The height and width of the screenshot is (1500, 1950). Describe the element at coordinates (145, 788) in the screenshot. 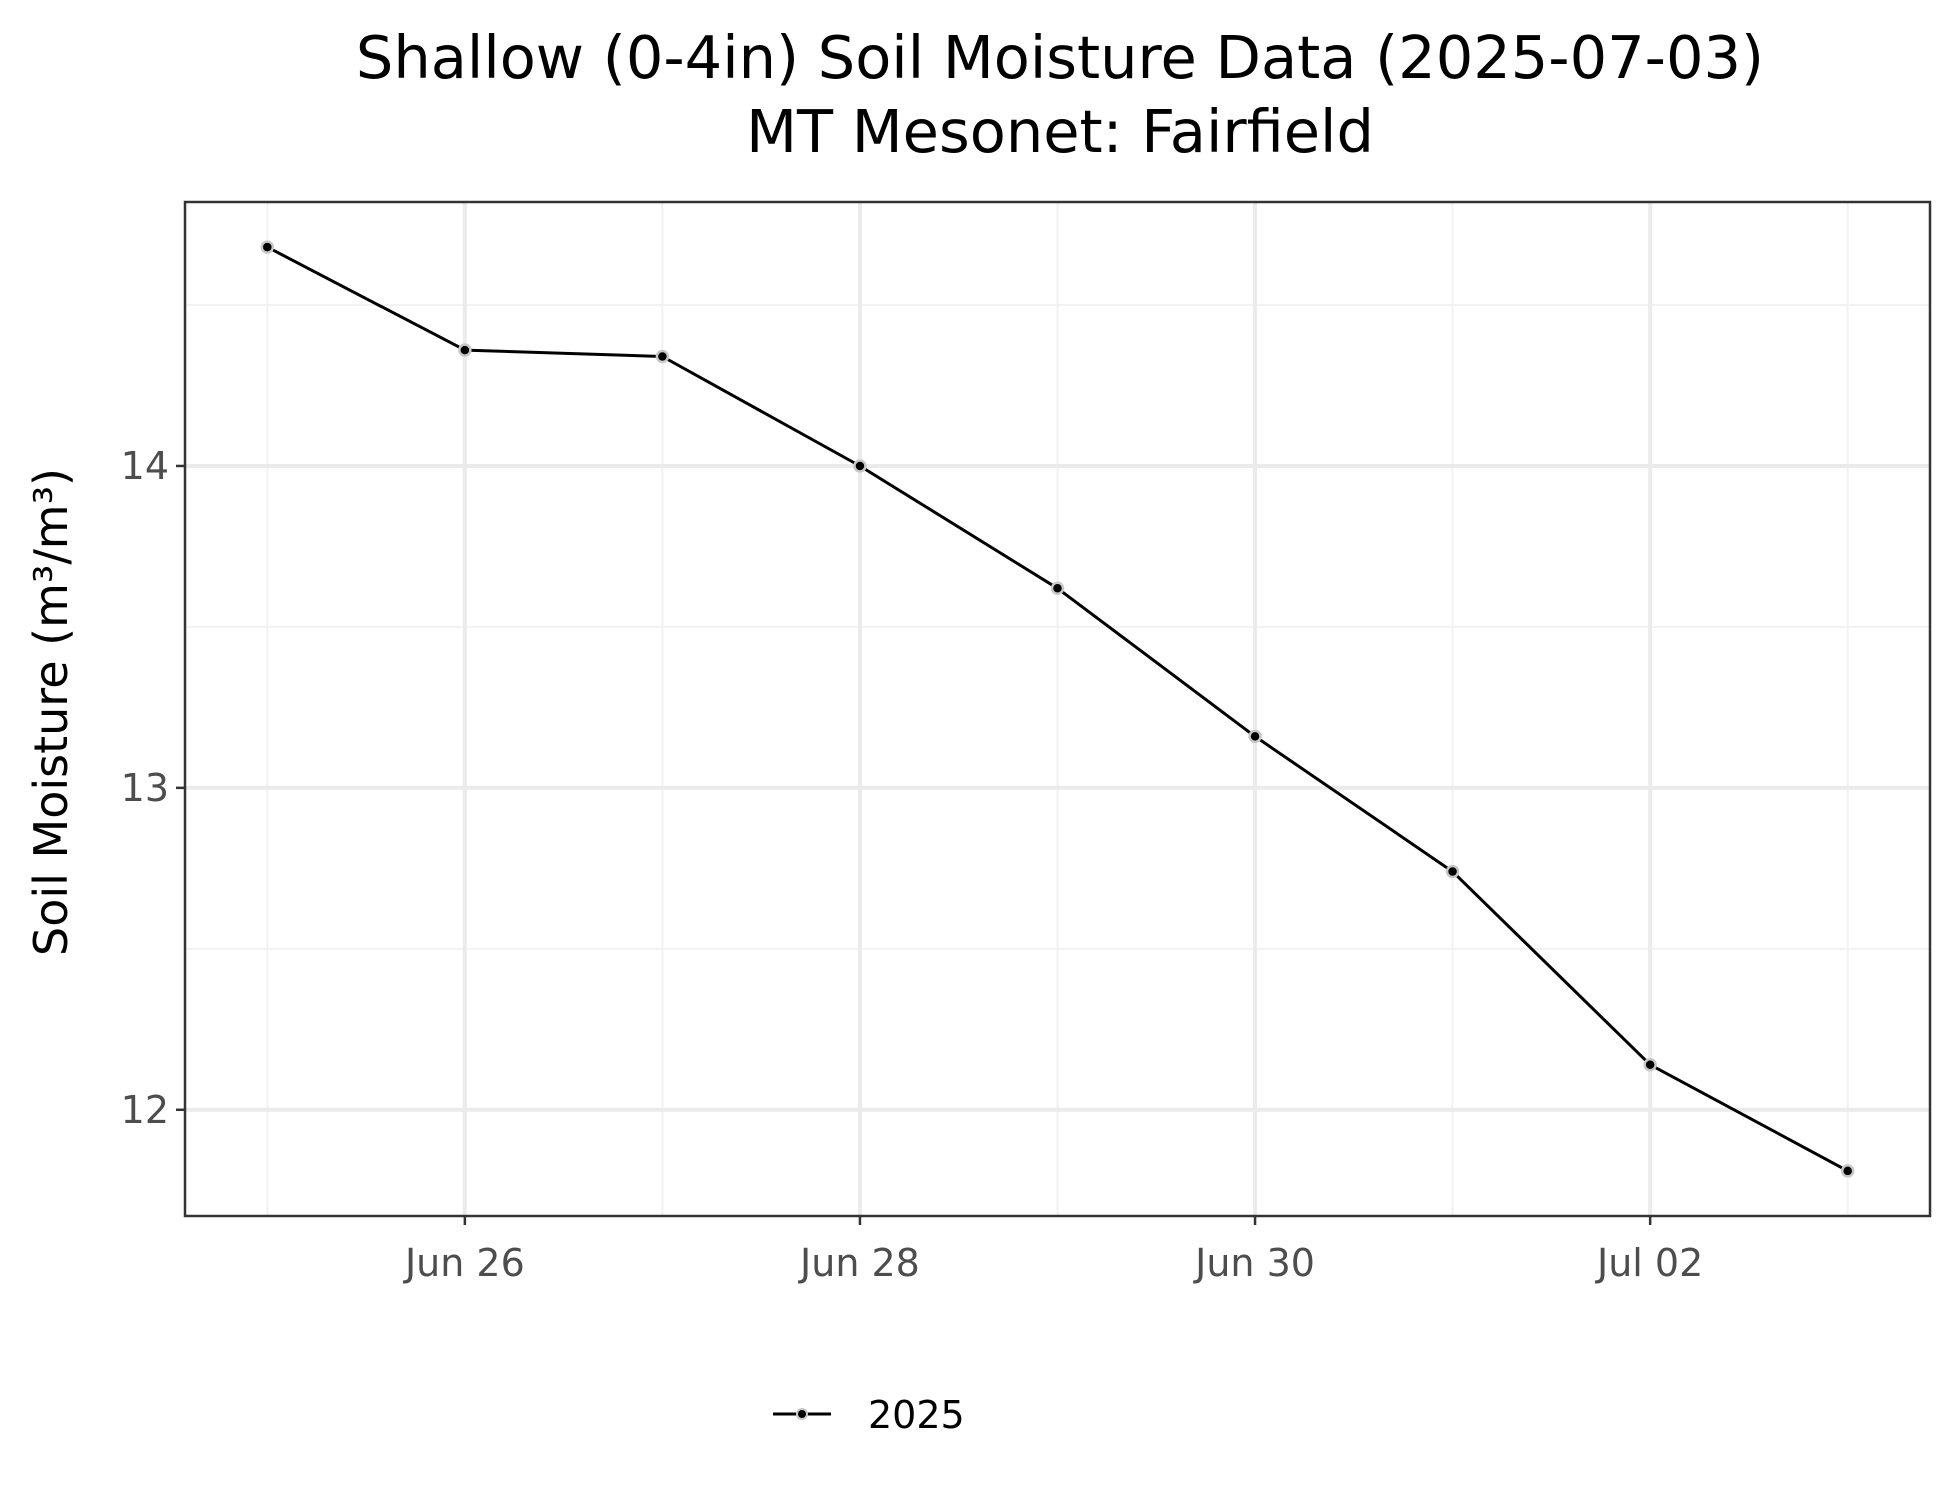

I see `y-tick-label: 13` at that location.